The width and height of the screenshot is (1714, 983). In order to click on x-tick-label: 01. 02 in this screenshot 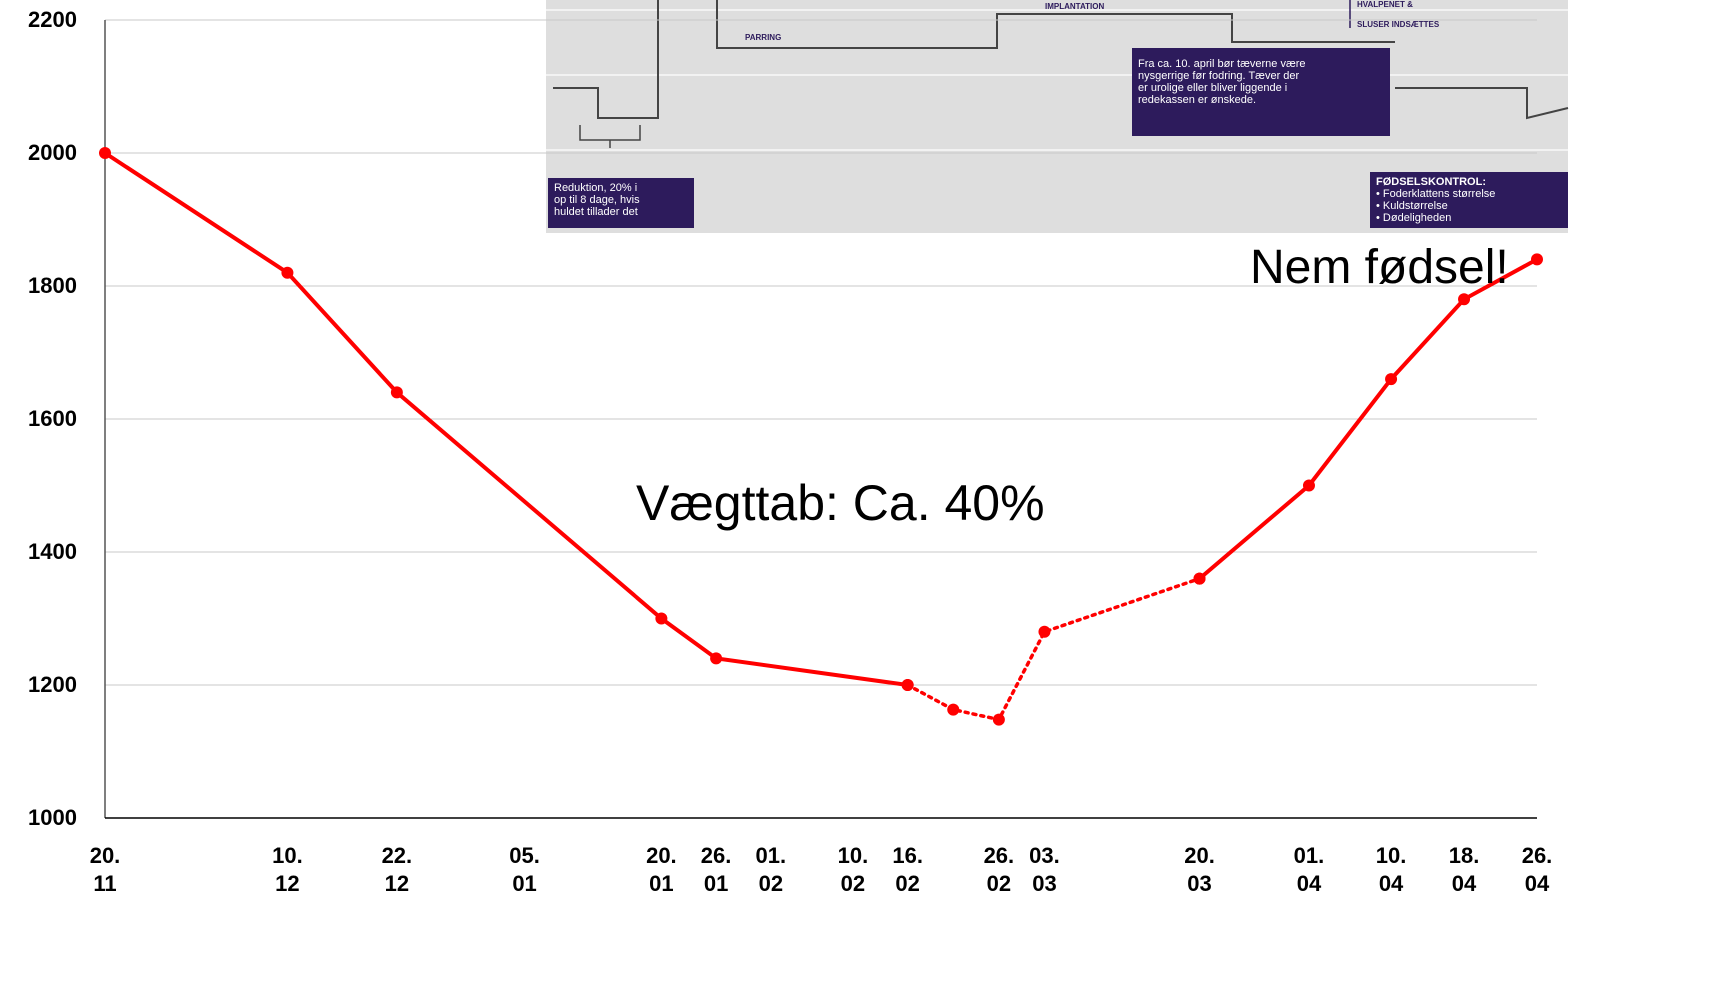, I will do `click(771, 869)`.